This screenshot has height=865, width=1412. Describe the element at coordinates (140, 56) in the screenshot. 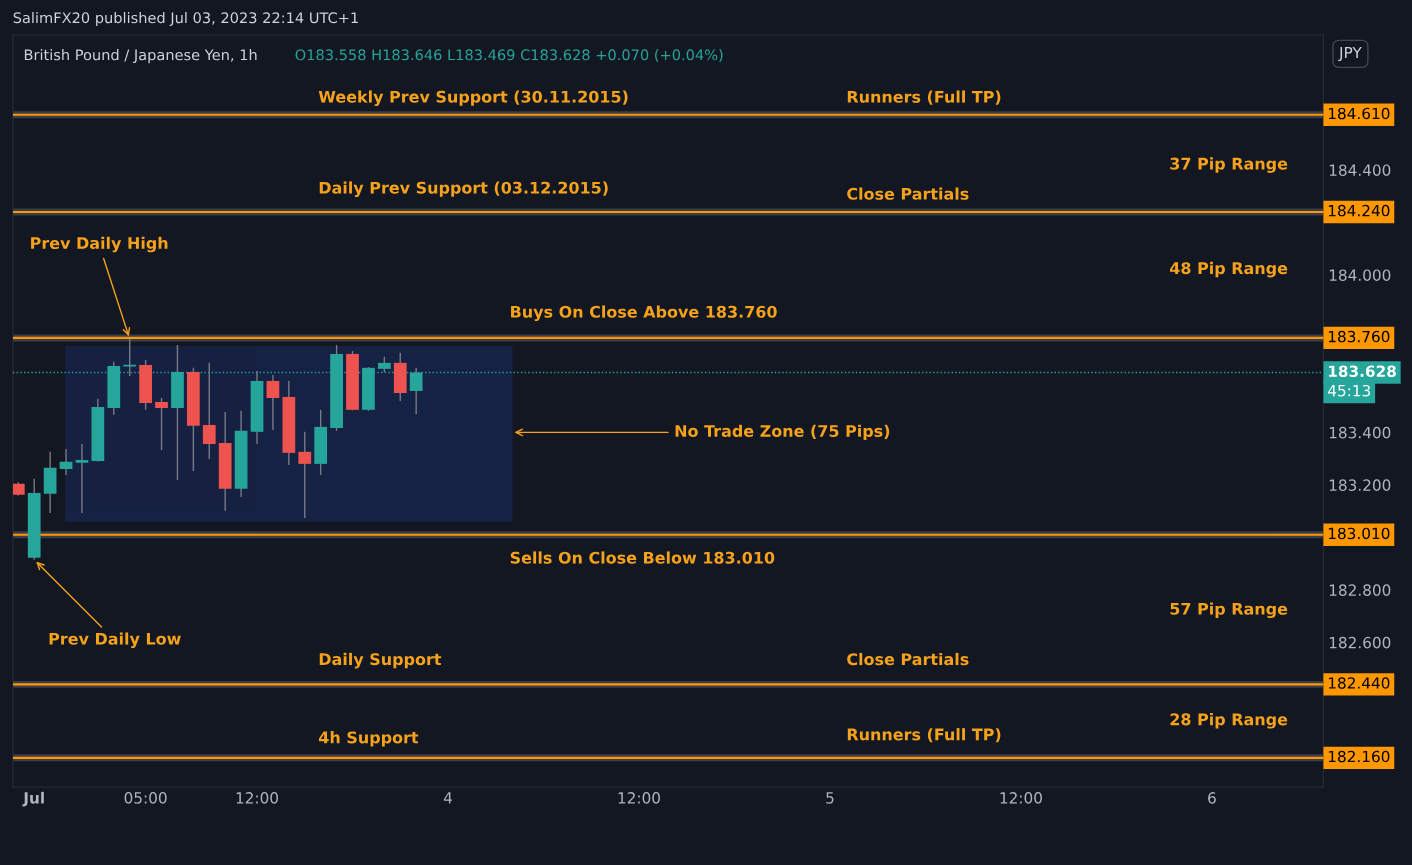

I see `text: British Pound / Japanese Yen, 1h` at that location.